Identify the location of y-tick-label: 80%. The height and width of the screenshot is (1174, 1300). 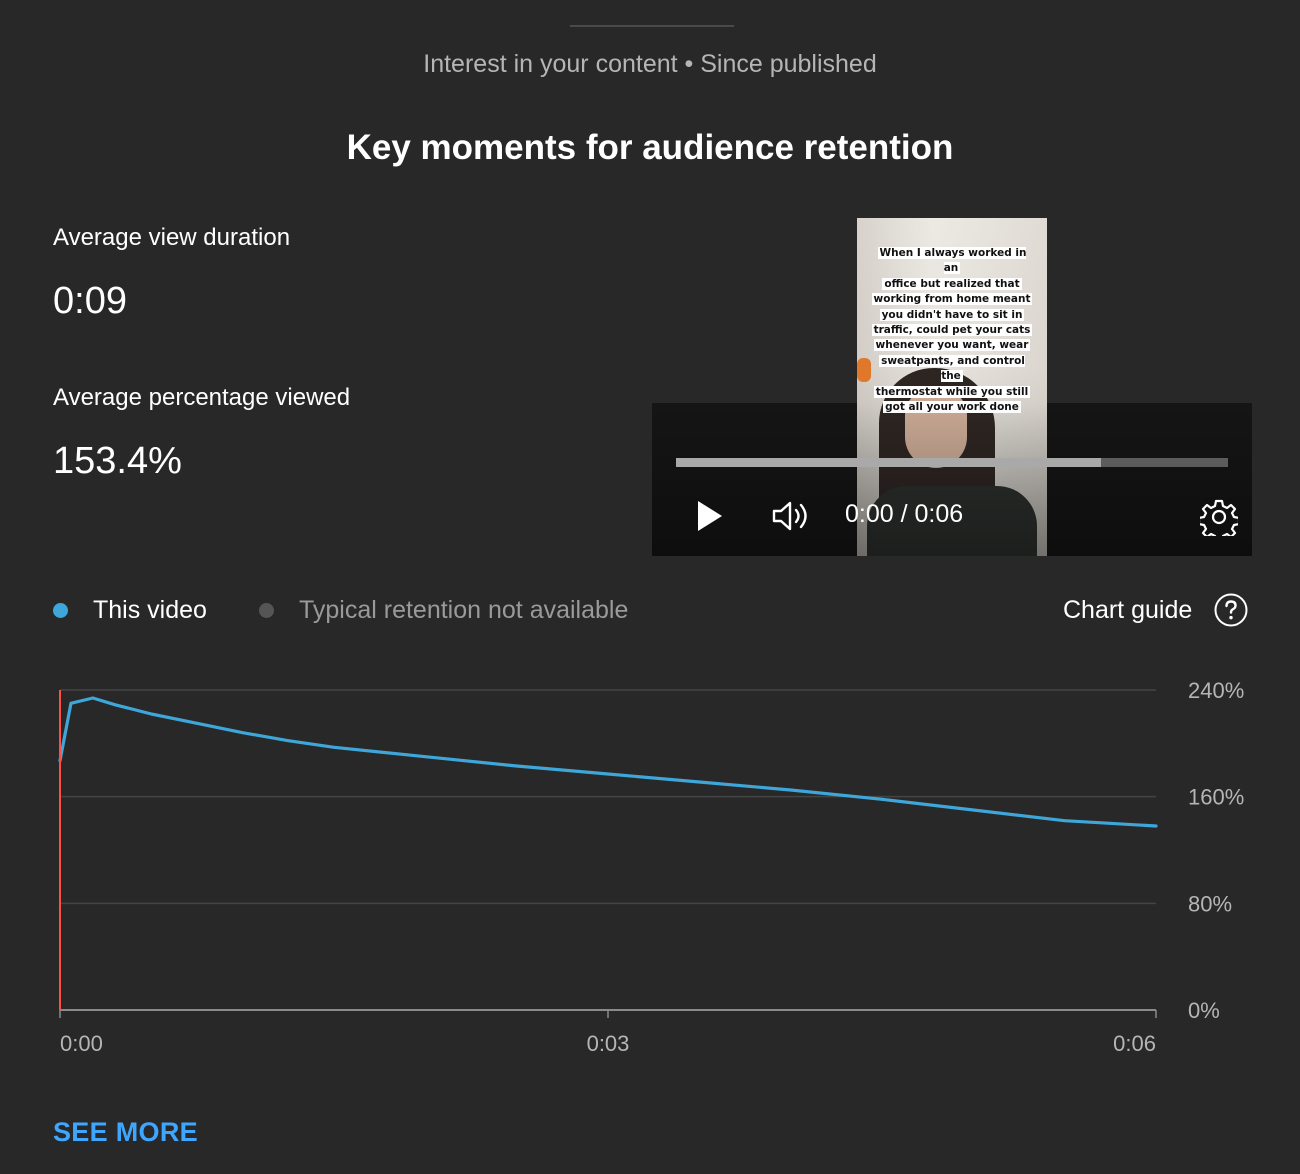
(1210, 903).